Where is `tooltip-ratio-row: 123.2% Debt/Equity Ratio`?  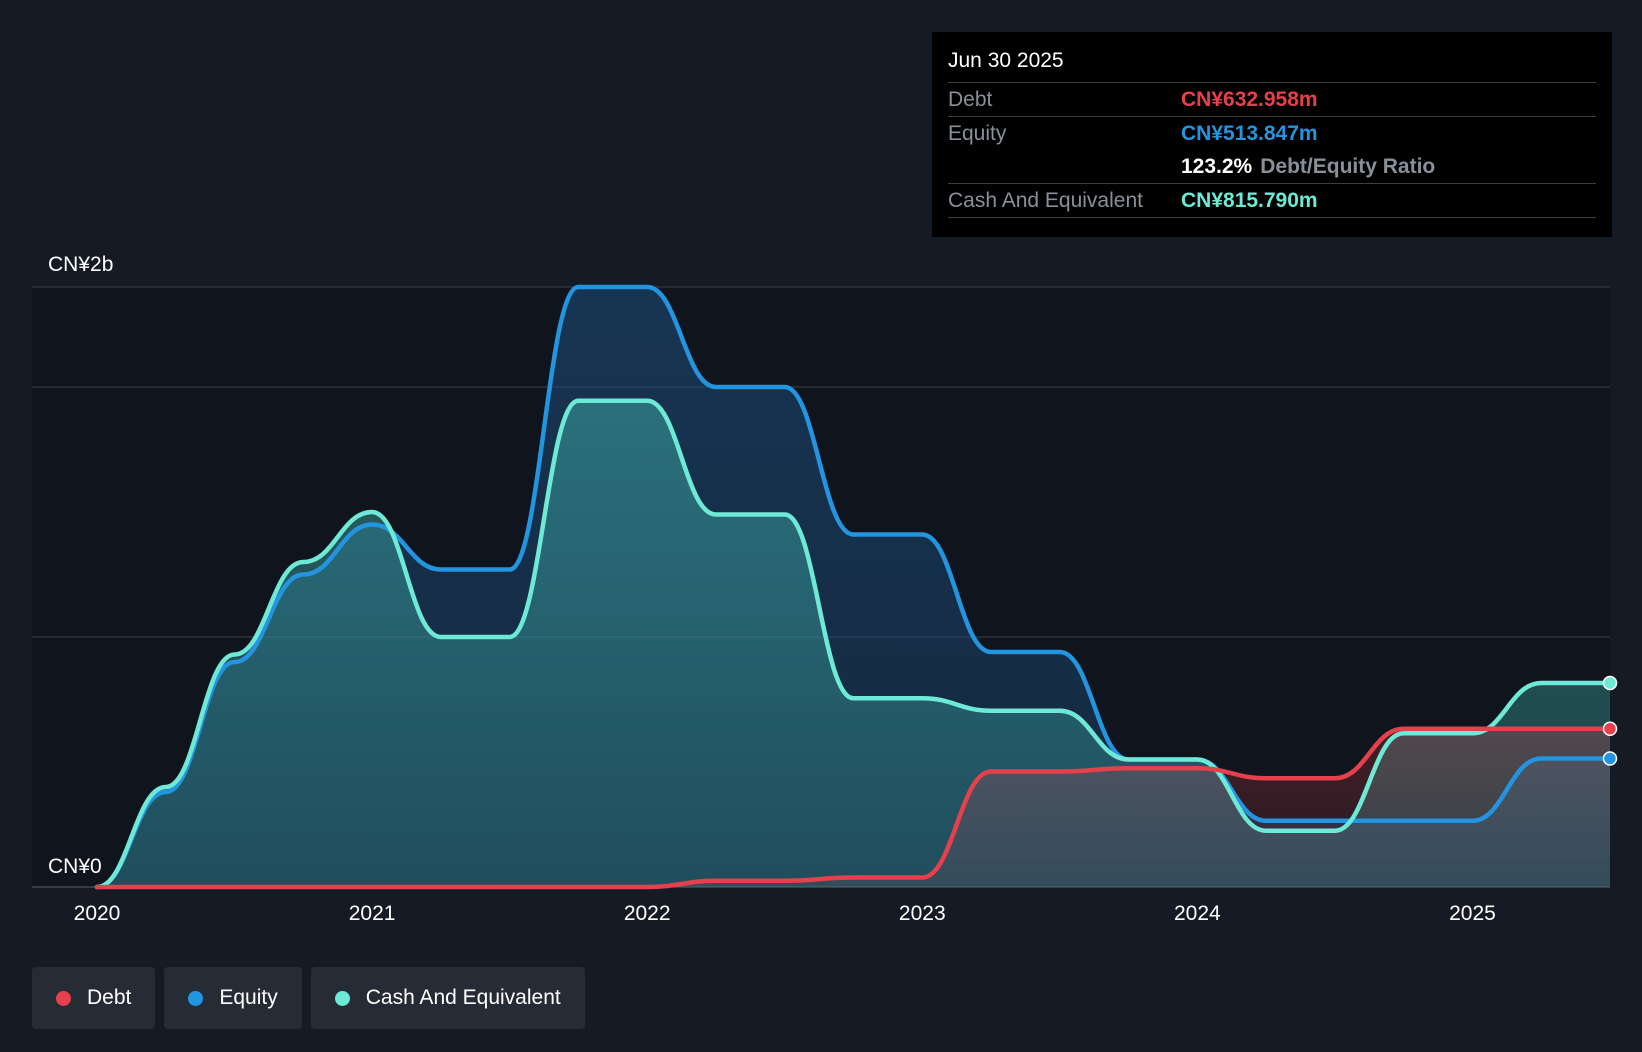 tooltip-ratio-row: 123.2% Debt/Equity Ratio is located at coordinates (1272, 166).